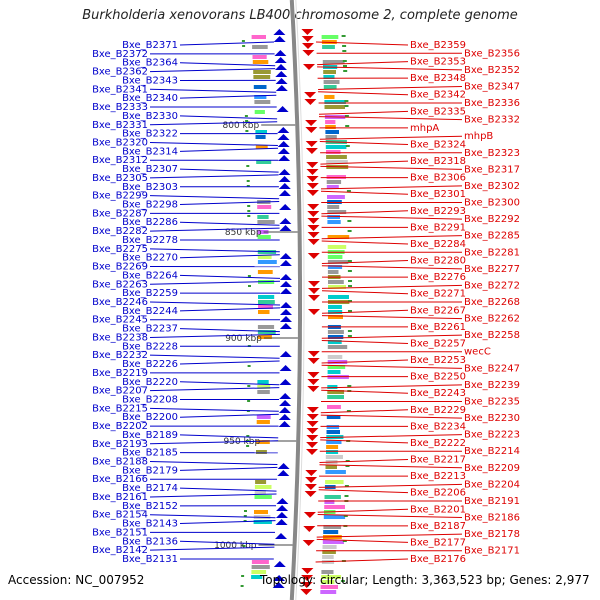 The image size is (600, 600). Describe the element at coordinates (492, 302) in the screenshot. I see `reverse-gene-label: Bxe_B2268` at that location.